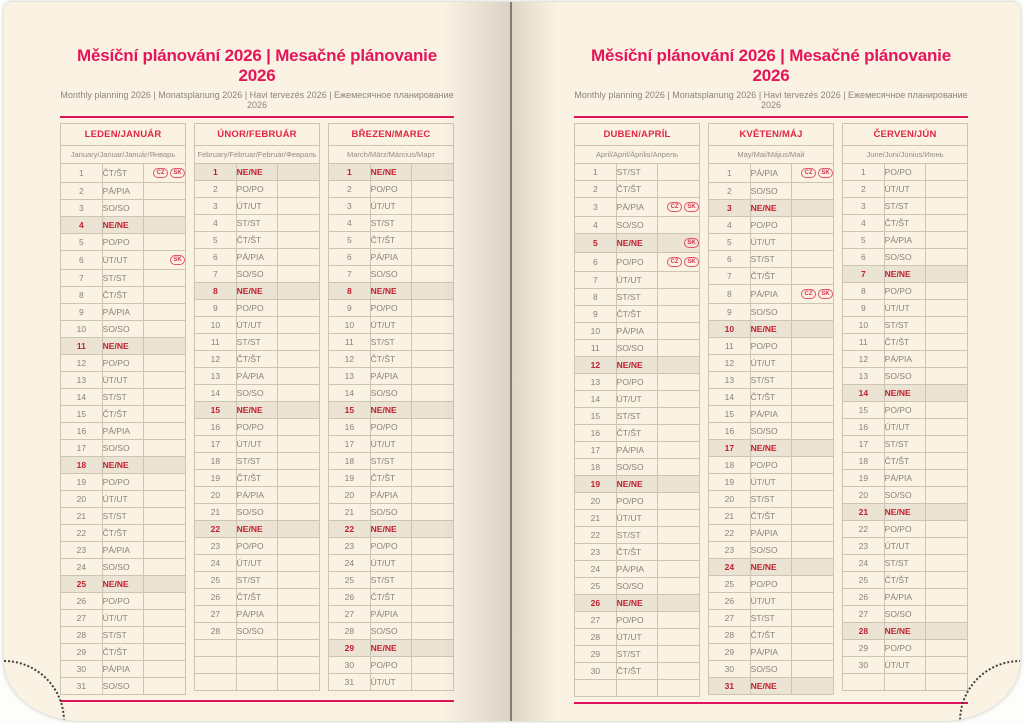 The height and width of the screenshot is (723, 1024). I want to click on day-row: 11 ČT/ŠT, so click(905, 342).